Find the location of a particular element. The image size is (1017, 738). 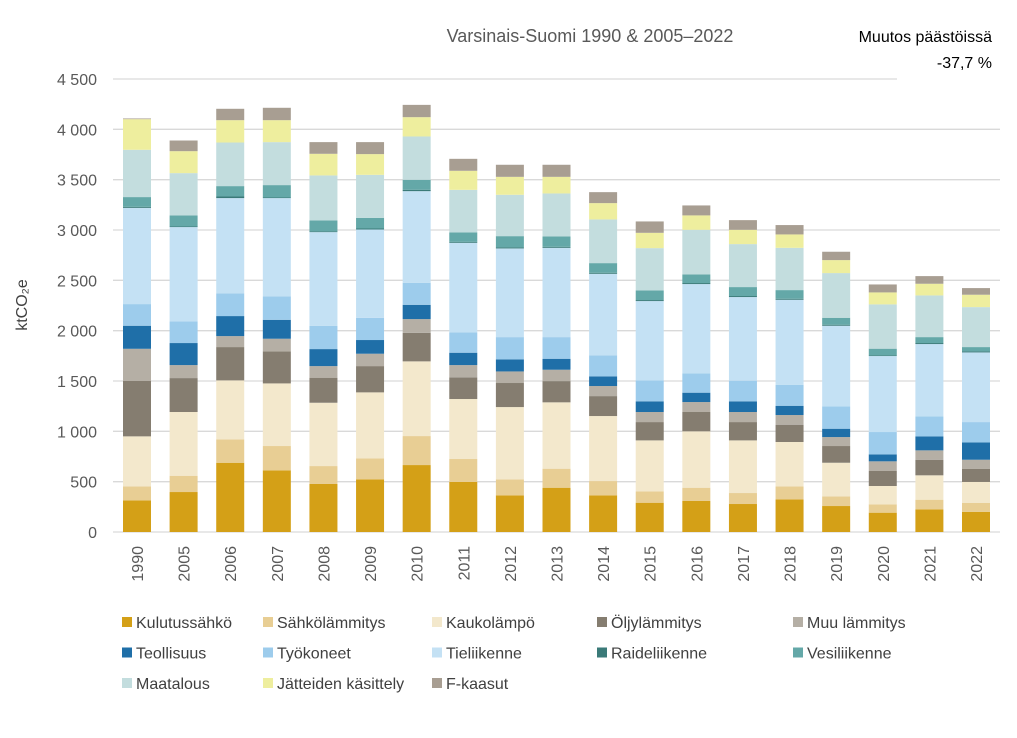

y-tick-label: 1 500 is located at coordinates (77, 382).